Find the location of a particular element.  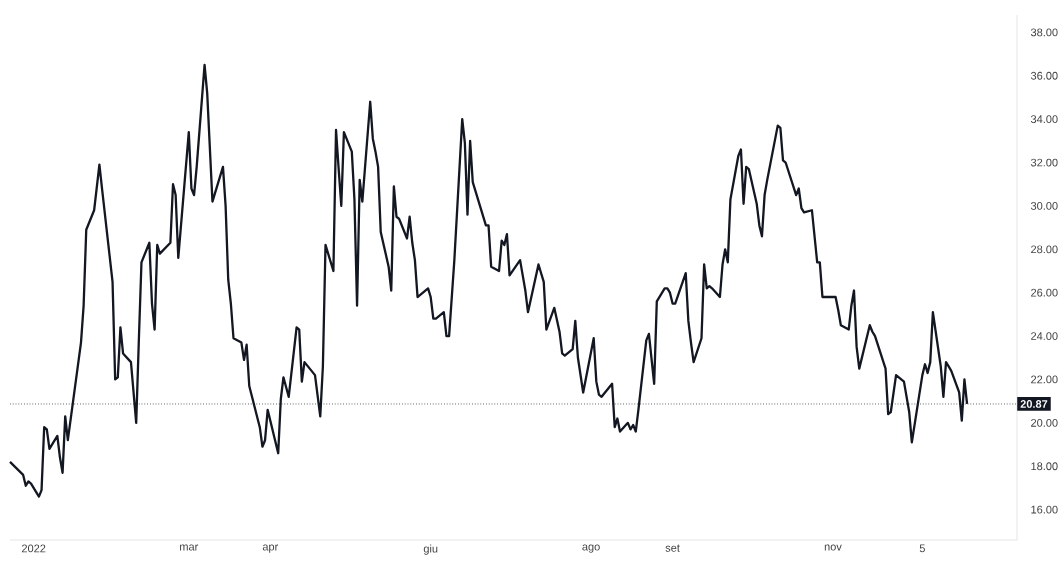

y-tick-label: 32.00 is located at coordinates (1044, 162).